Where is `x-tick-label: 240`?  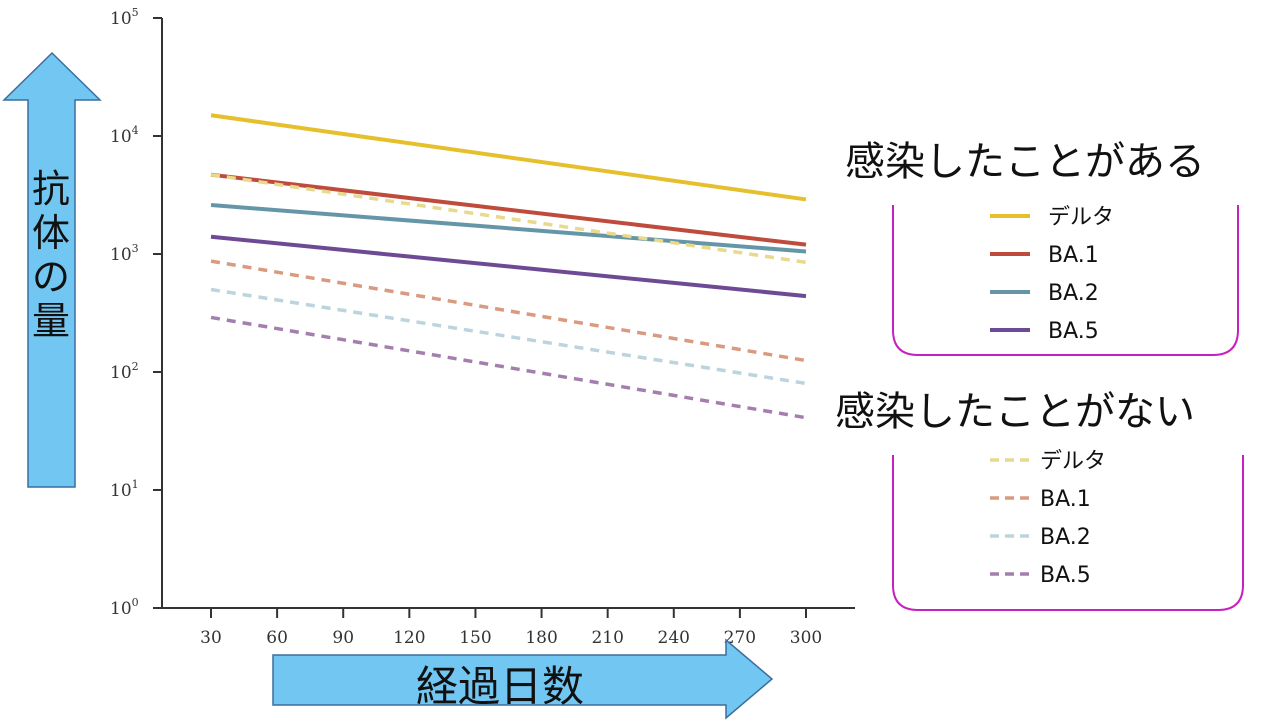
x-tick-label: 240 is located at coordinates (674, 638).